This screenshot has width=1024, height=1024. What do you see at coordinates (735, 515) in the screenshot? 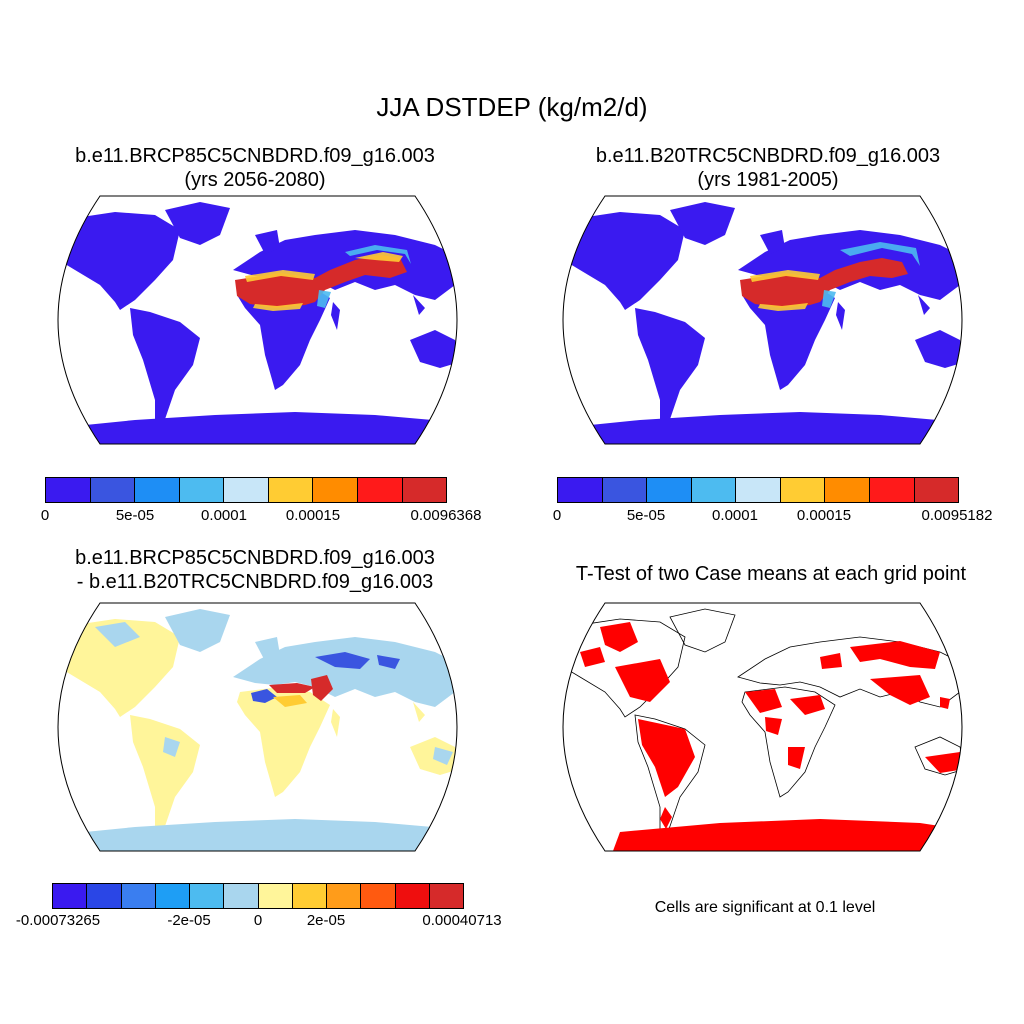
I see `cb2-label-2: 0.0001` at bounding box center [735, 515].